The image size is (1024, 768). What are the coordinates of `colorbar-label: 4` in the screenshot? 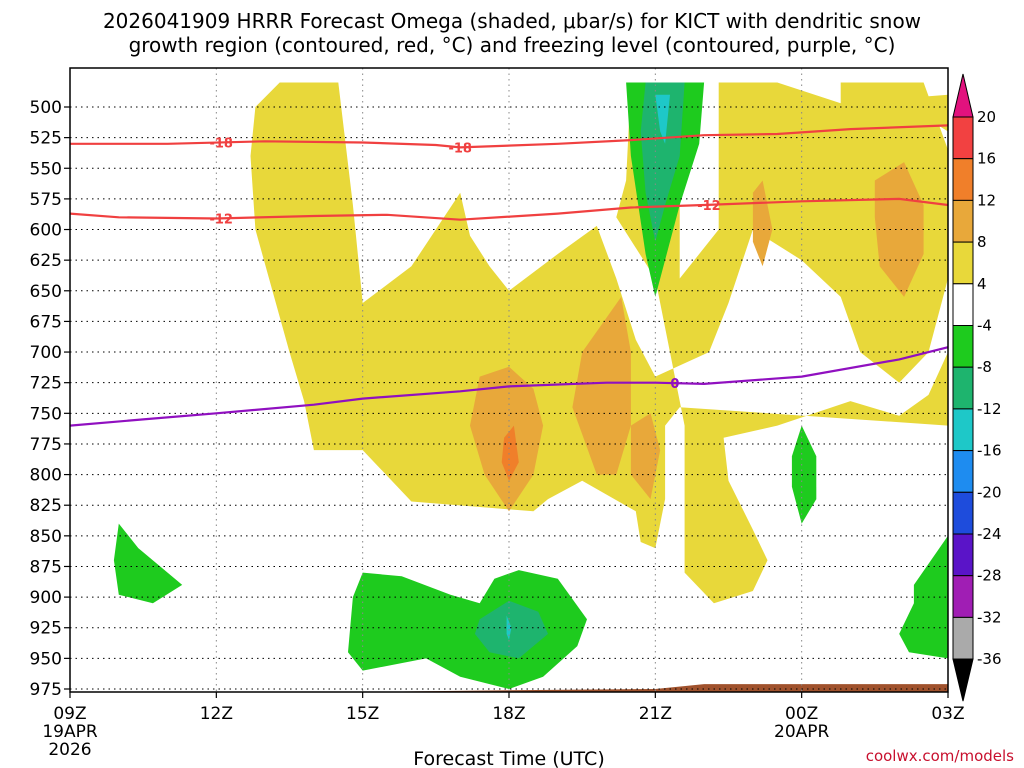 It's located at (982, 284).